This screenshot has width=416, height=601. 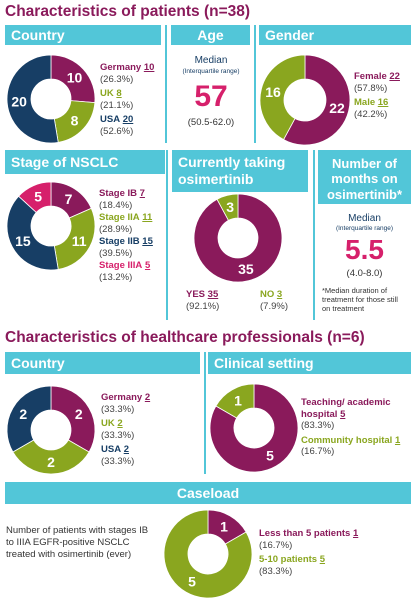 What do you see at coordinates (116, 277) in the screenshot?
I see `legend-stage-iiia-pct: (13.2%)` at bounding box center [116, 277].